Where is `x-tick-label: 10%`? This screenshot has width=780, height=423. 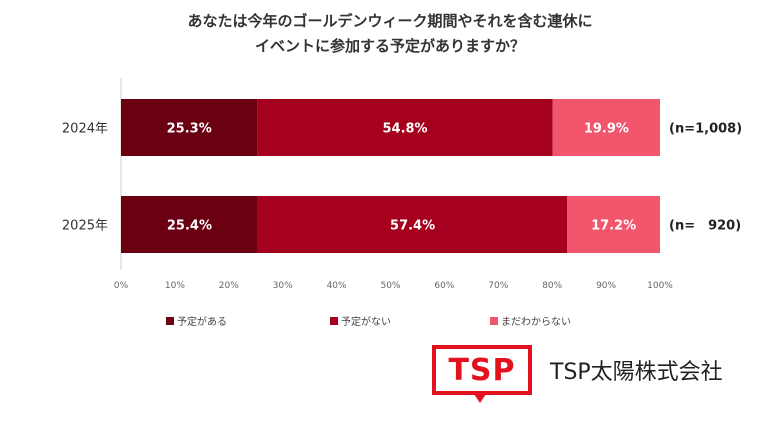 x-tick-label: 10% is located at coordinates (175, 286).